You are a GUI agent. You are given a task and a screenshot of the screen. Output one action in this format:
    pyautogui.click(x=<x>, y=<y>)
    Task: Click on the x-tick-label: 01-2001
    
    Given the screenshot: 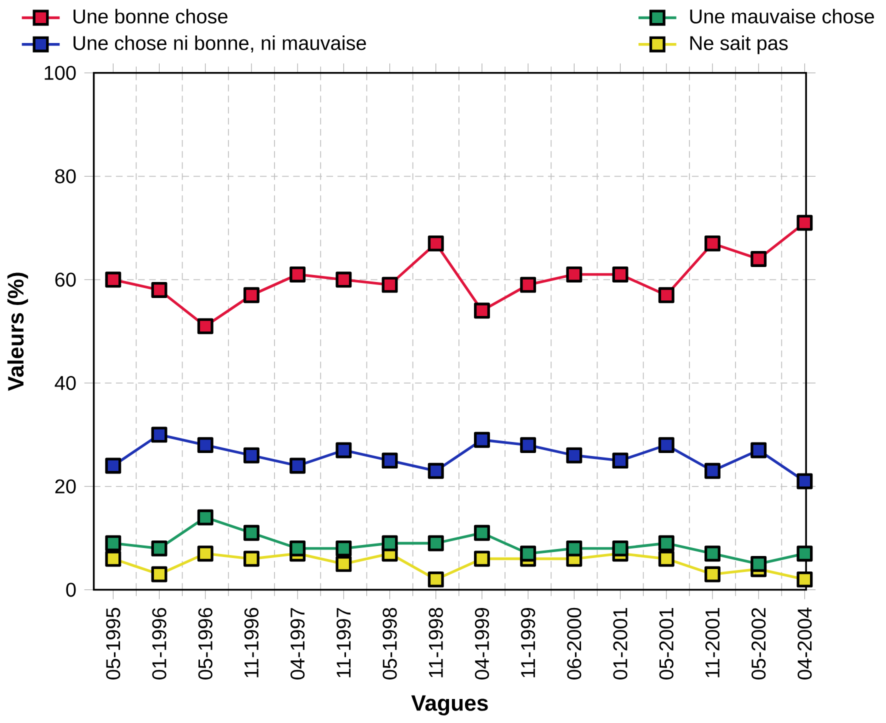 What is the action you would take?
    pyautogui.click(x=620, y=644)
    